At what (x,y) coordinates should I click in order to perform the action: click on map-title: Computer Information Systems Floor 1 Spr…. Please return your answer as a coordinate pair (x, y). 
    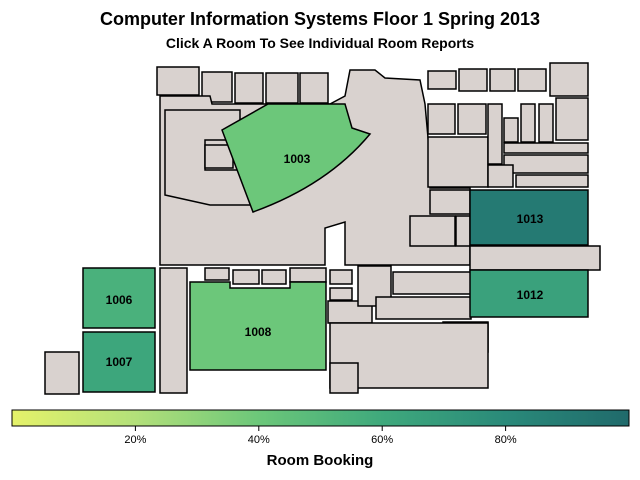
    Looking at the image, I should click on (320, 19).